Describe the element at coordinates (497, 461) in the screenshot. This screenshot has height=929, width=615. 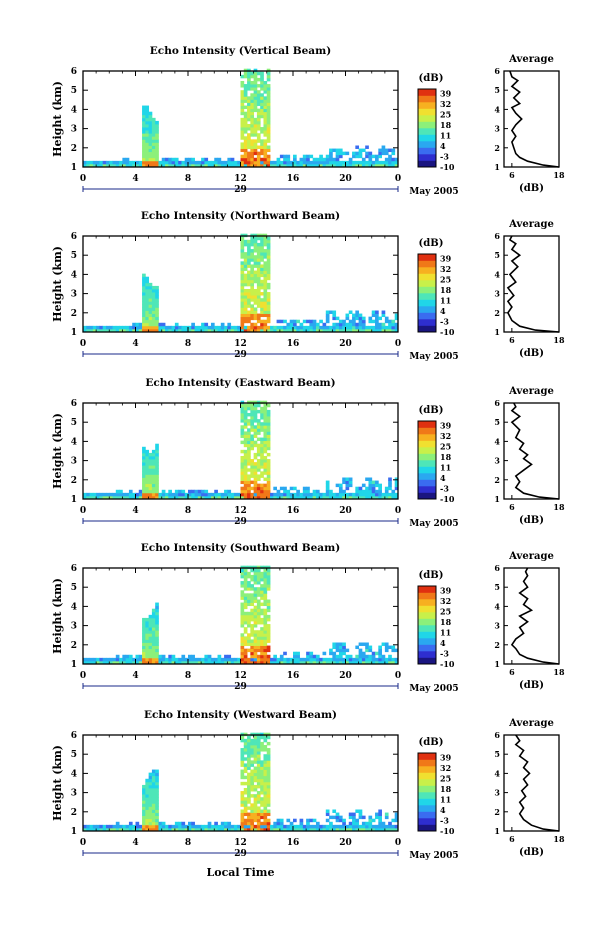
I see `average-y-tick-label: 3` at that location.